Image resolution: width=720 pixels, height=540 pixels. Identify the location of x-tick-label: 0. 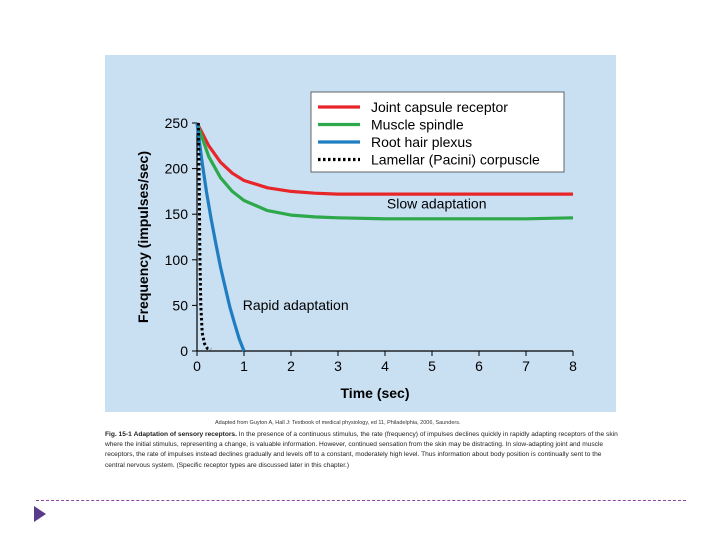
(197, 366).